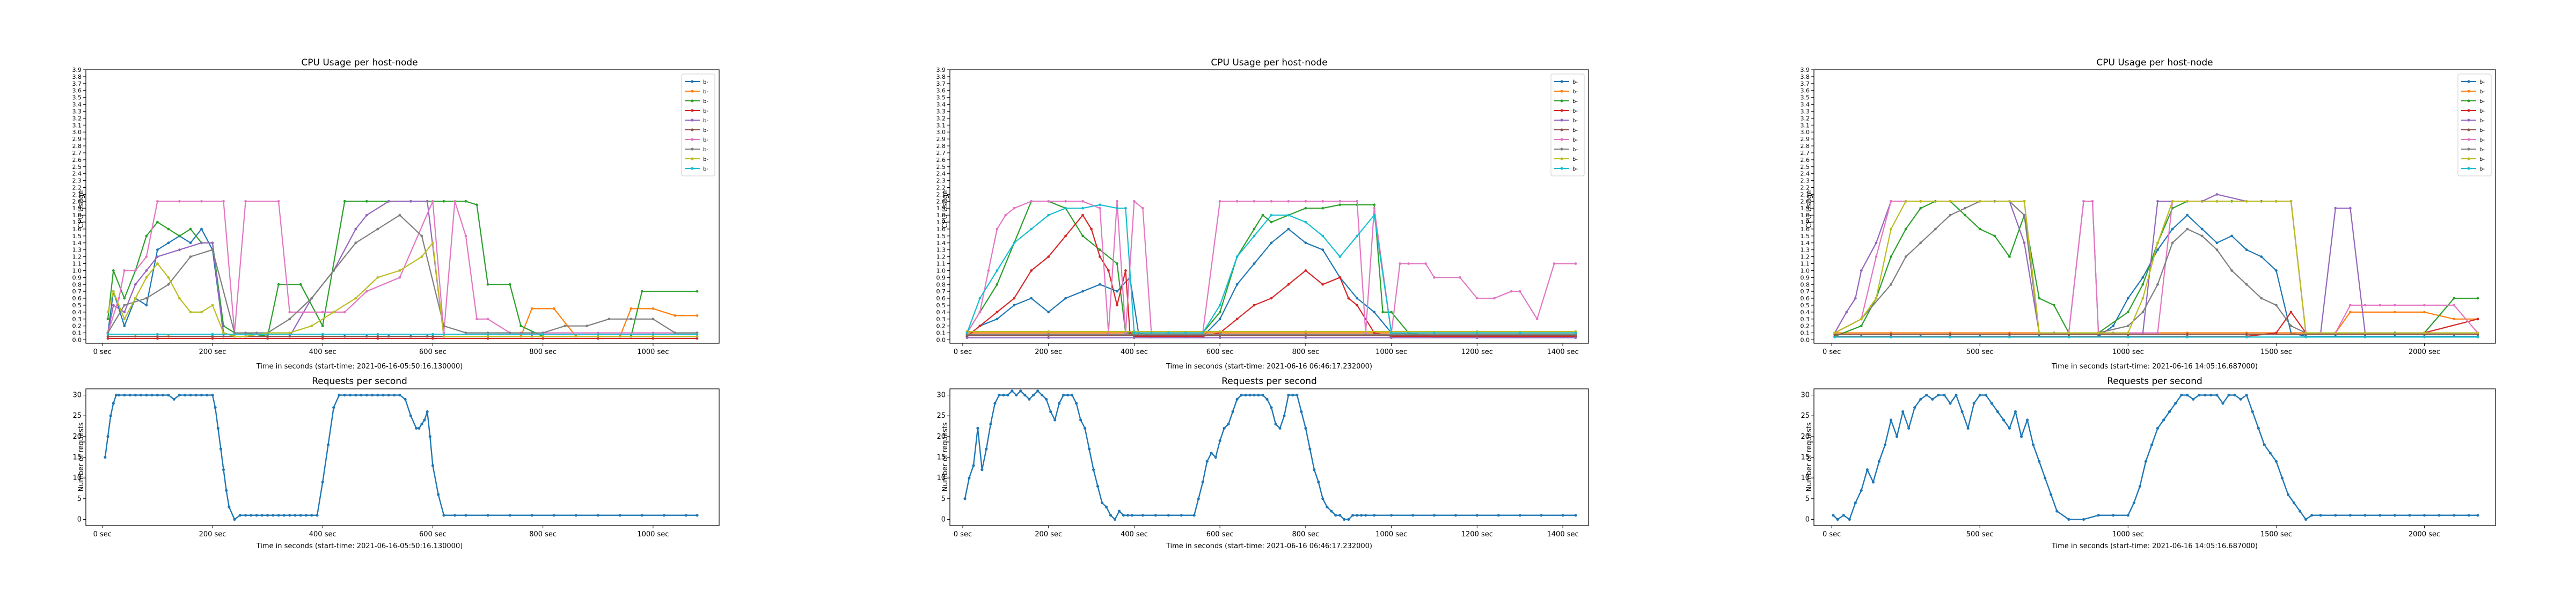  I want to click on y-tick-label: 20, so click(77, 437).